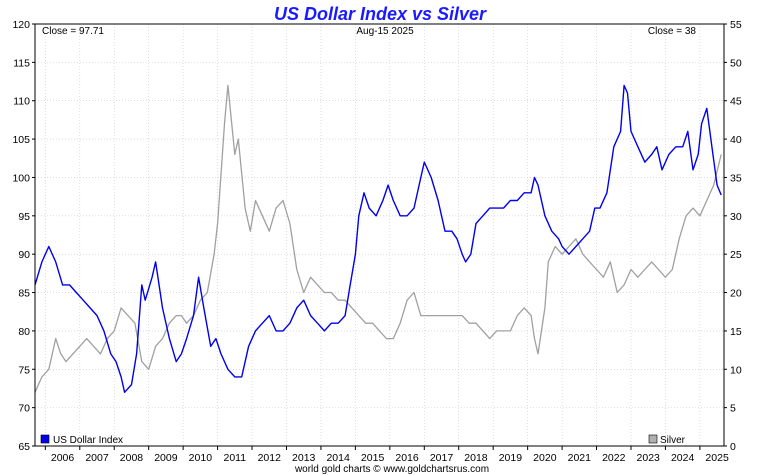 The image size is (760, 475). I want to click on x-tick-label: 2018, so click(476, 458).